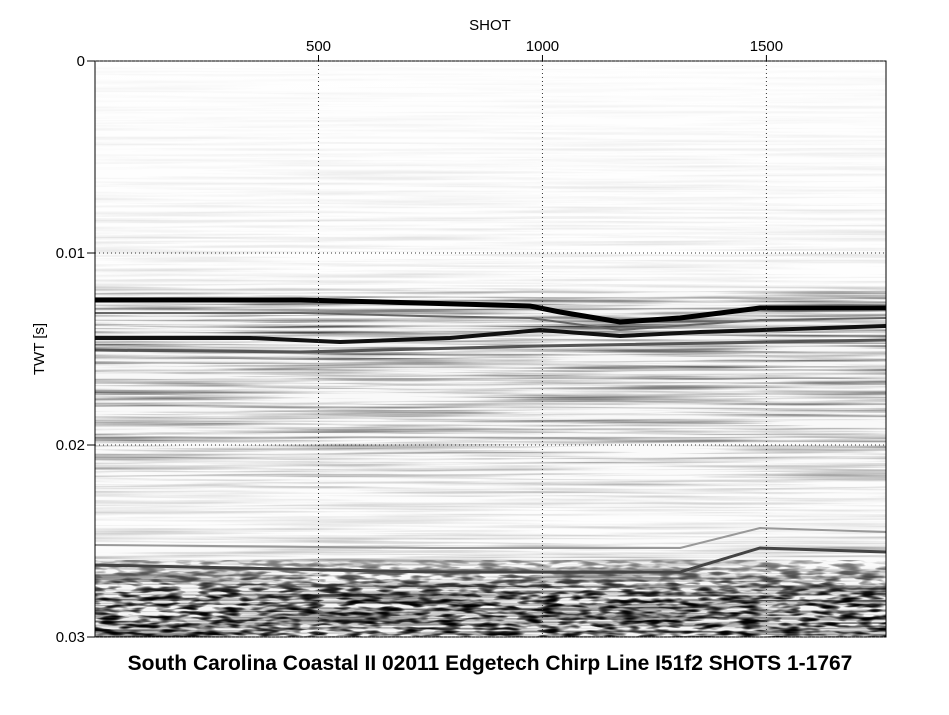  What do you see at coordinates (766, 46) in the screenshot?
I see `x-tick-label: 1500` at bounding box center [766, 46].